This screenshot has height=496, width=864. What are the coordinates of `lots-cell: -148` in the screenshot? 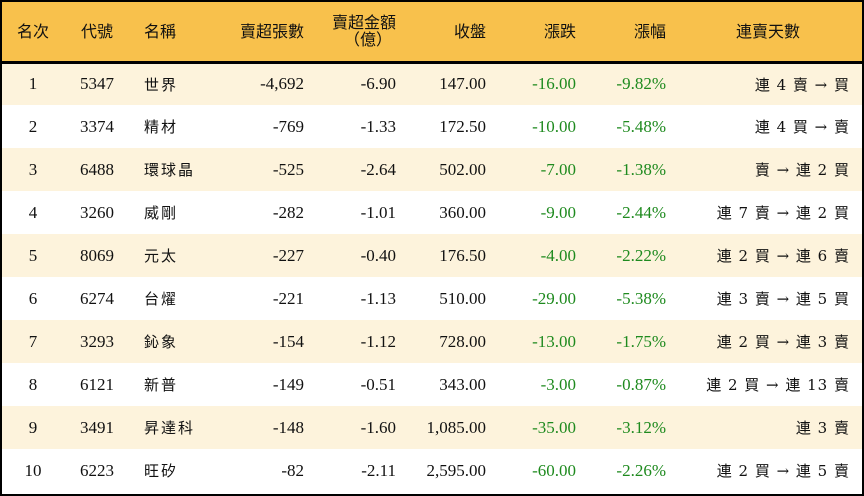 It's located at (288, 427).